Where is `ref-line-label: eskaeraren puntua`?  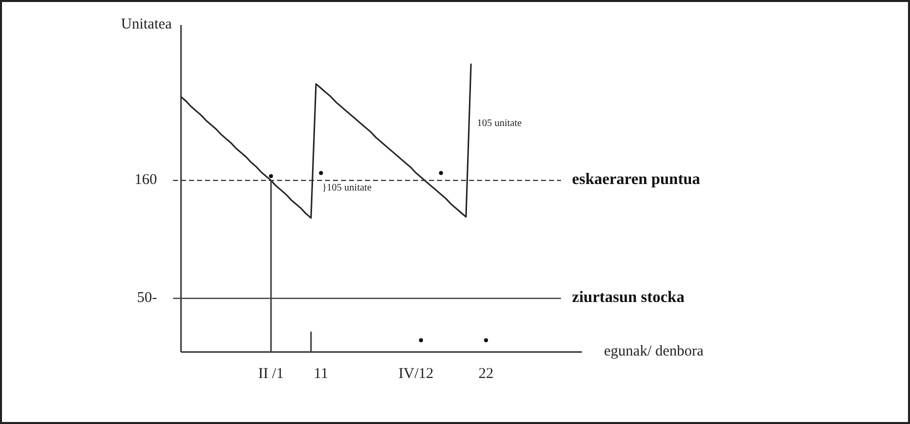
ref-line-label: eskaeraren puntua is located at coordinates (636, 179).